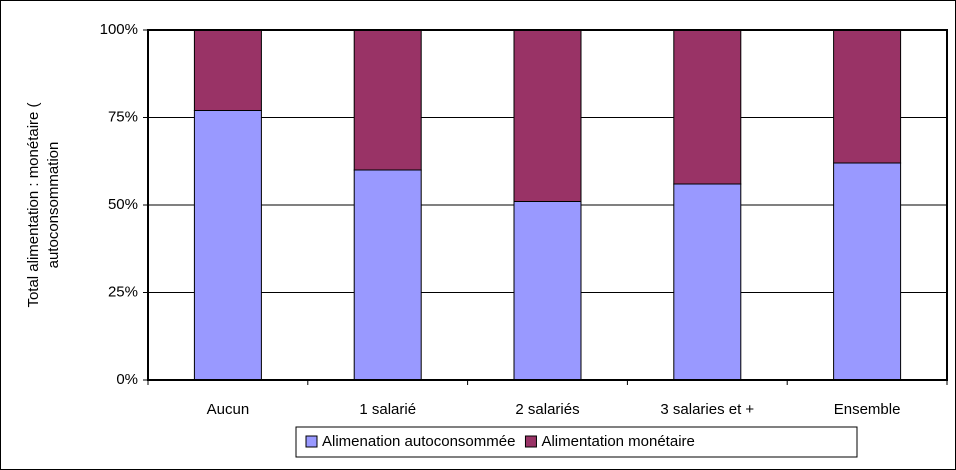  I want to click on legend, so click(576, 442).